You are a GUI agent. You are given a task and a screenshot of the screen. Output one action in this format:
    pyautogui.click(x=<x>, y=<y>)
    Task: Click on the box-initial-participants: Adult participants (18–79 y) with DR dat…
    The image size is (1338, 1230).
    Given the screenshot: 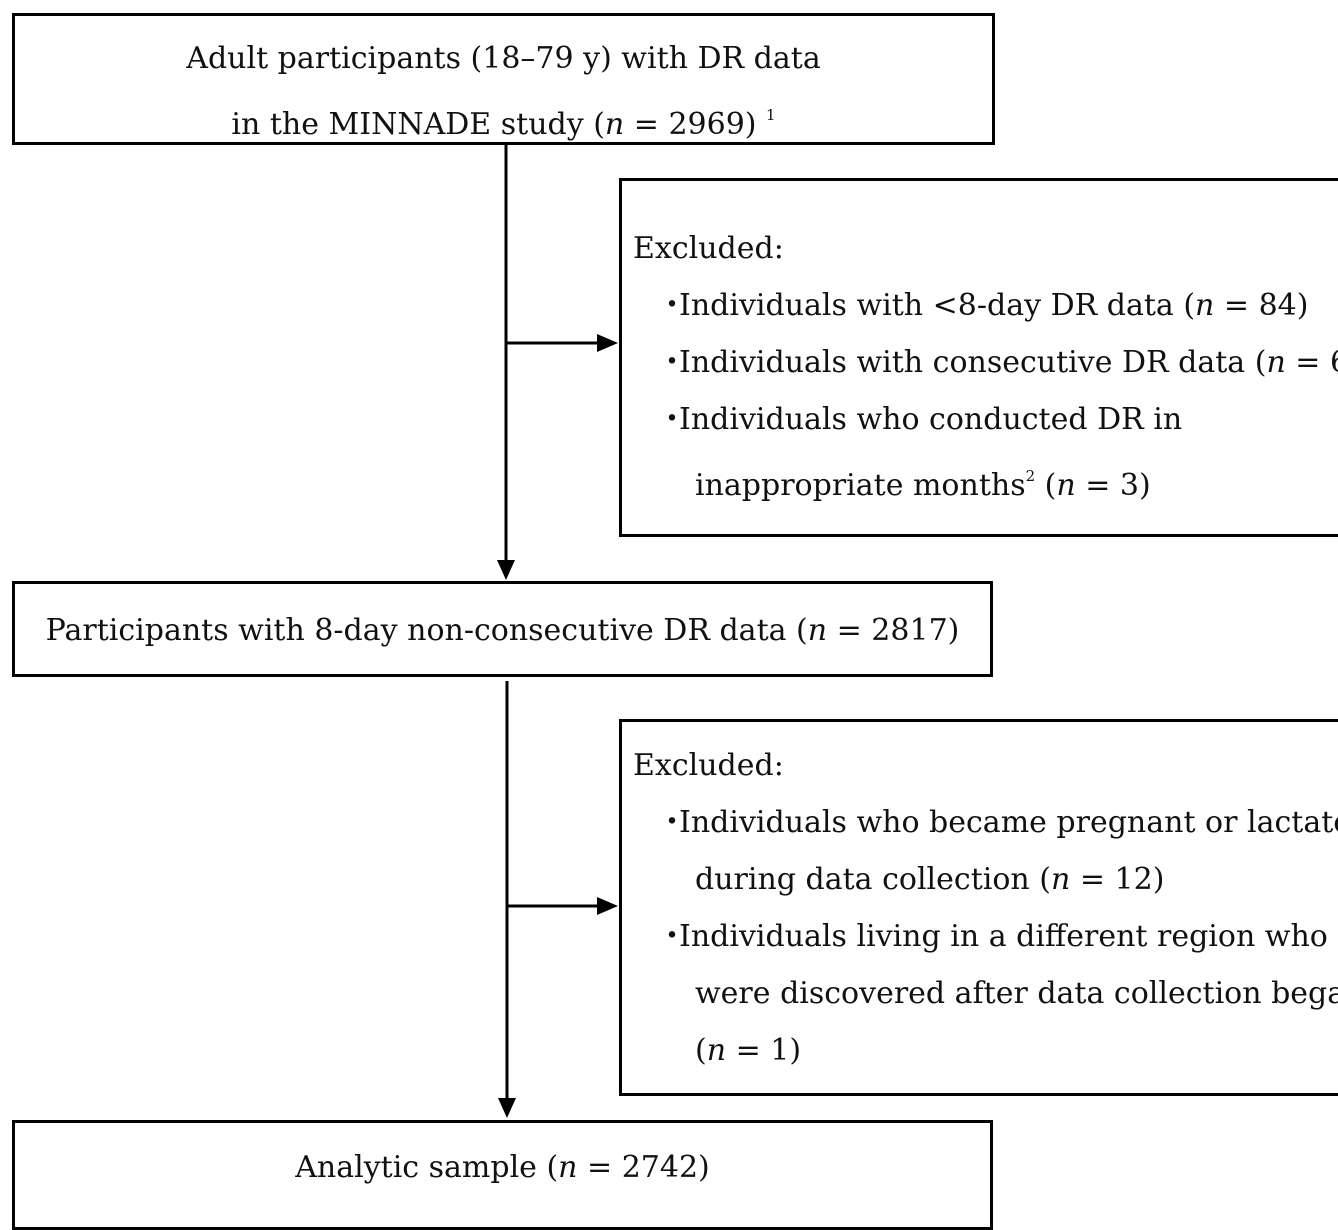 What is the action you would take?
    pyautogui.click(x=503, y=79)
    